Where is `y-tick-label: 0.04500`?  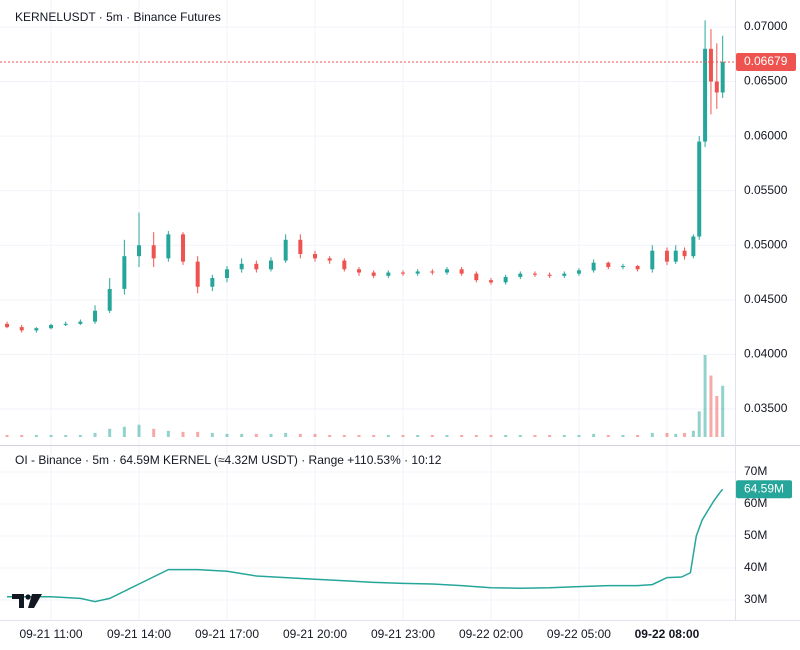
y-tick-label: 0.04500 is located at coordinates (766, 299).